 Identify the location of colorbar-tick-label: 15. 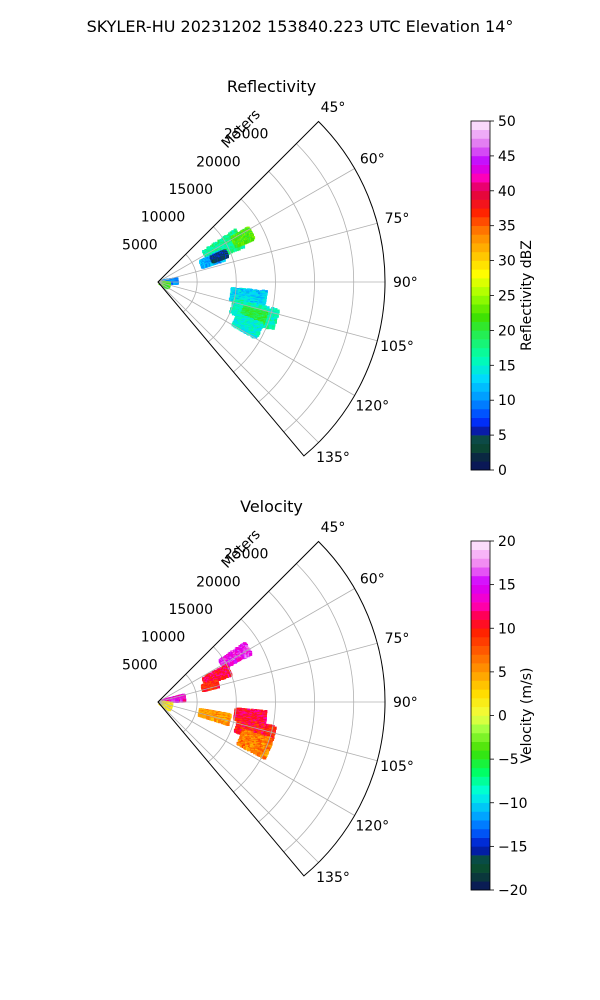
(507, 366).